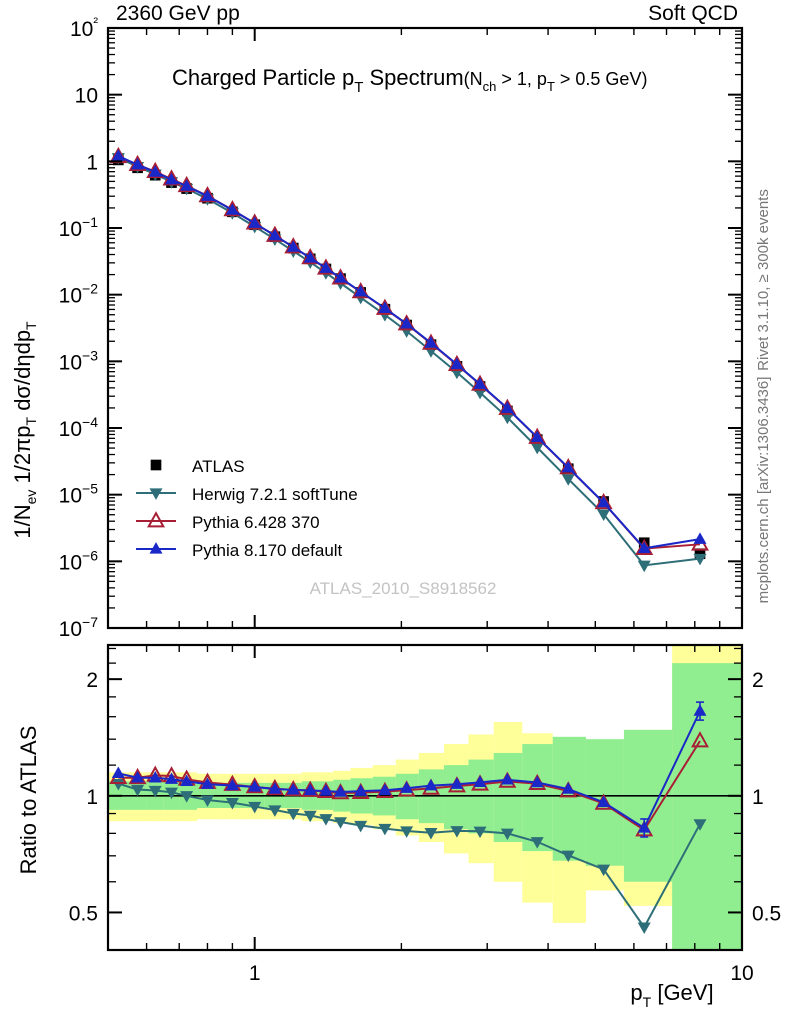 This screenshot has width=786, height=1024. Describe the element at coordinates (763, 280) in the screenshot. I see `side-note-rivet: Rivet 3.1.10, ≥ 300k events` at that location.